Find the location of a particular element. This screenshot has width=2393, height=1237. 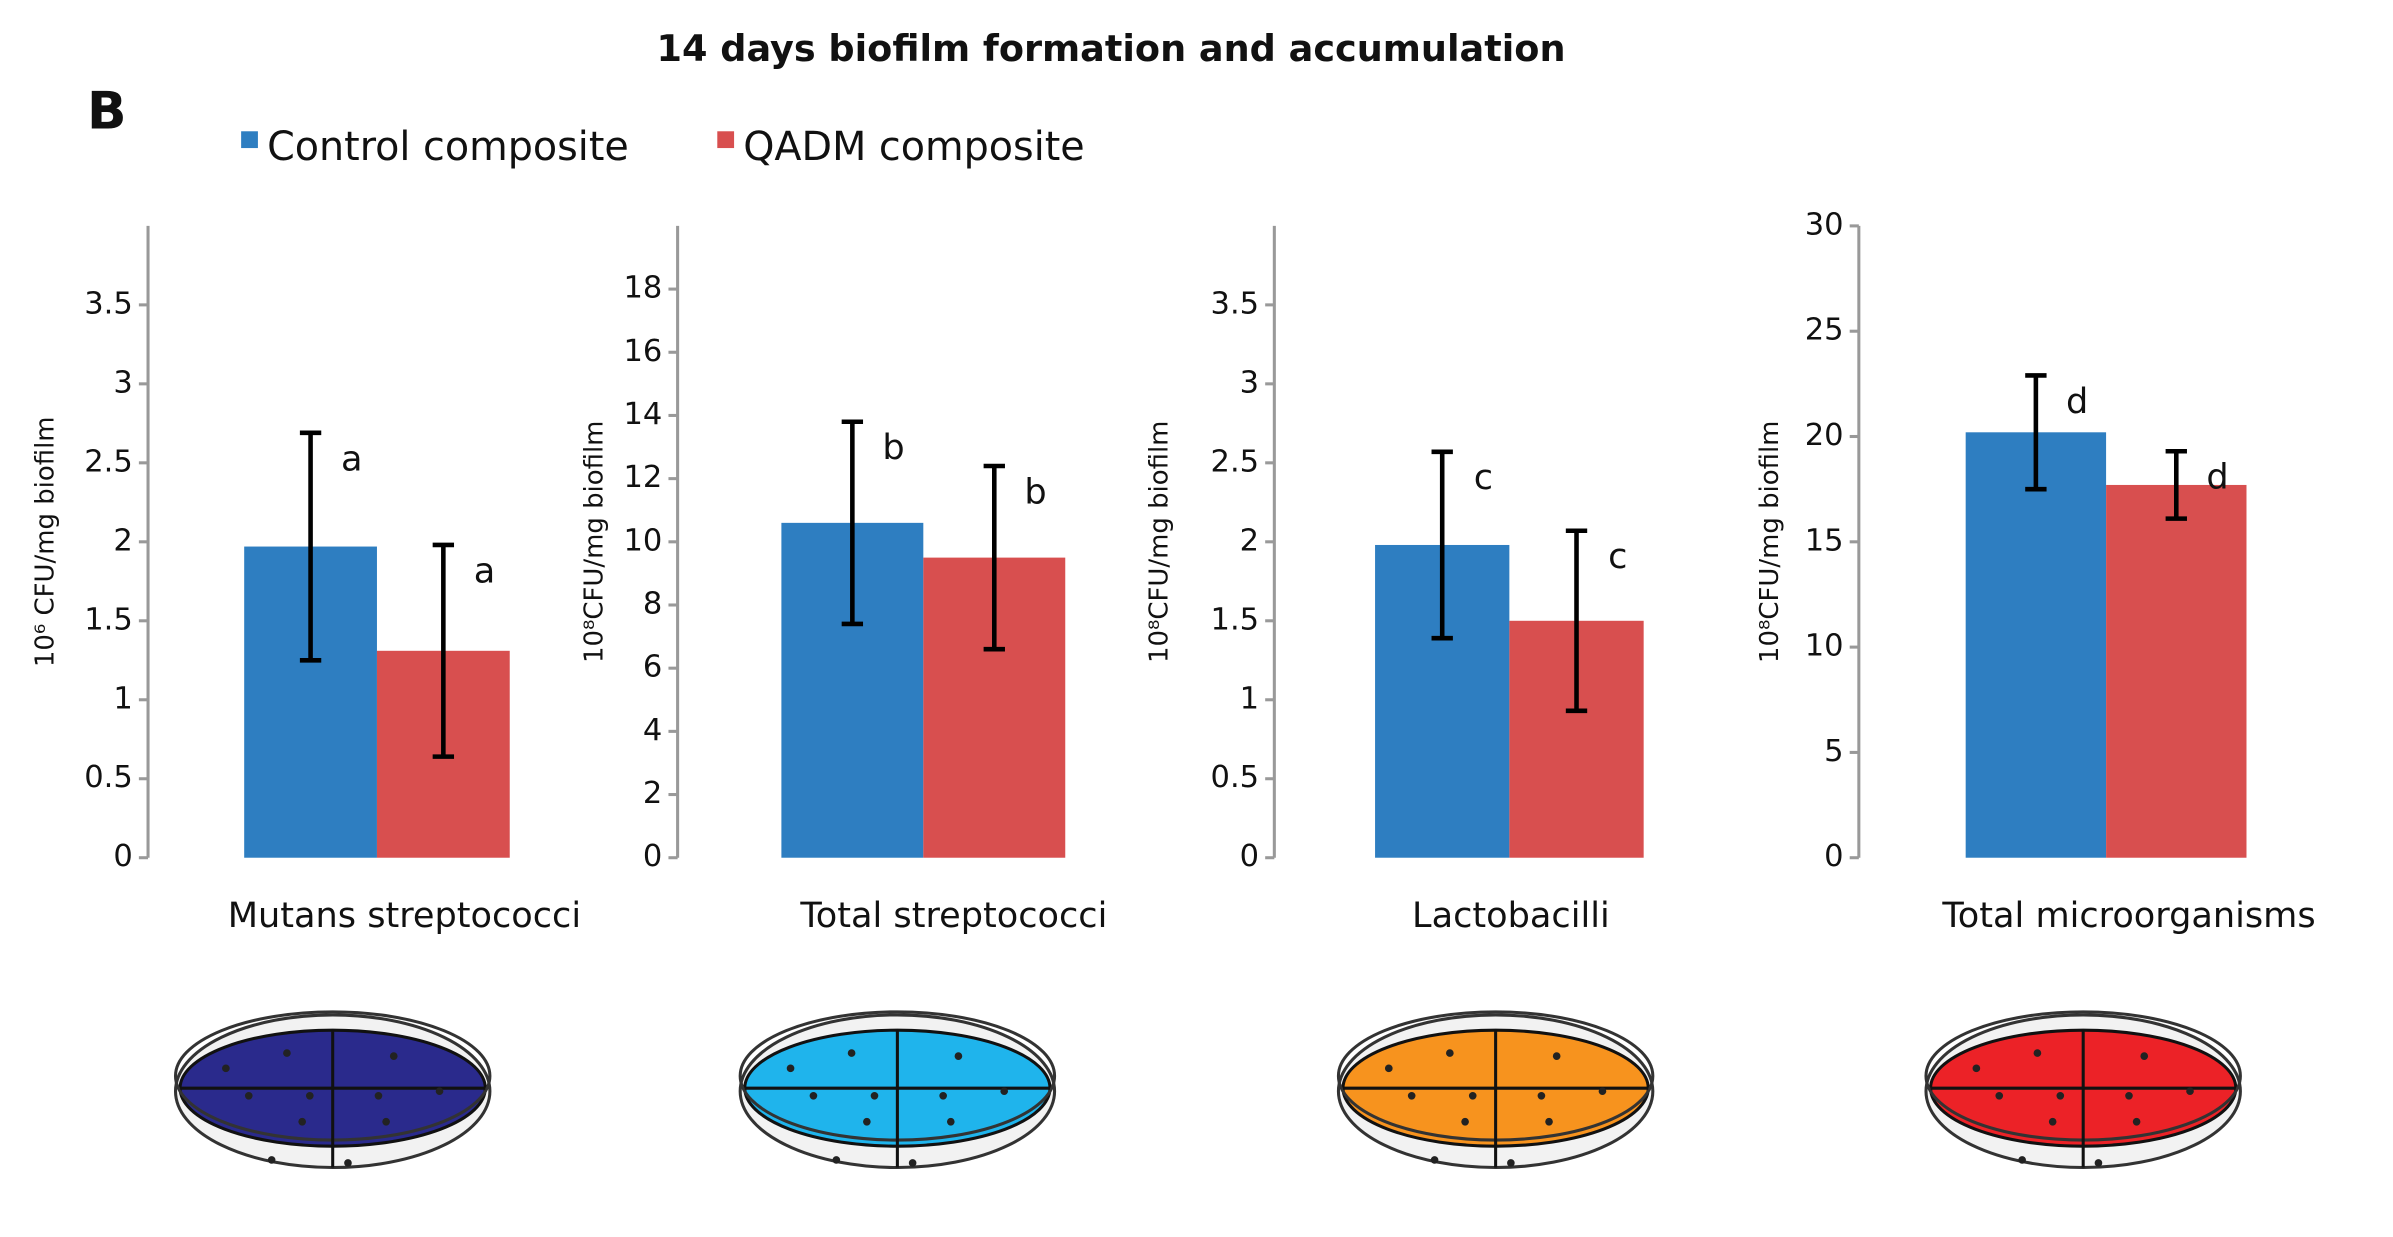

y-tick-label: 0.5 is located at coordinates (1235, 777).